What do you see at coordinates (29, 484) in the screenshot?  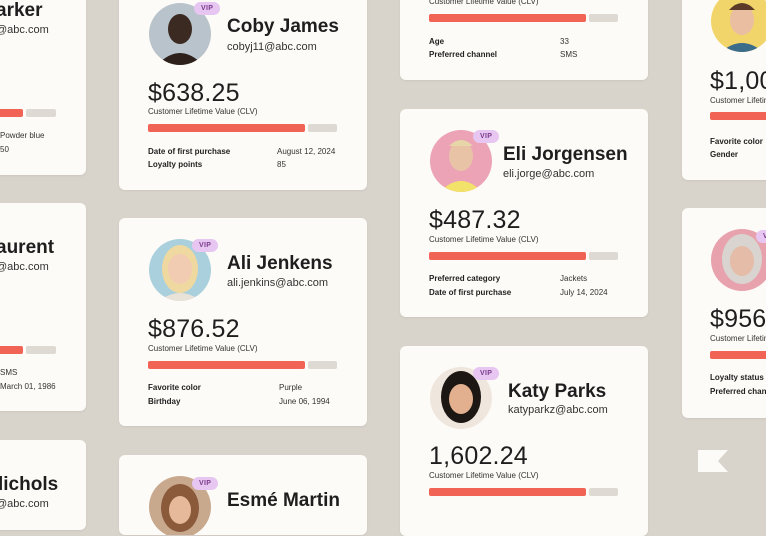 I see `customer-name: lichols` at bounding box center [29, 484].